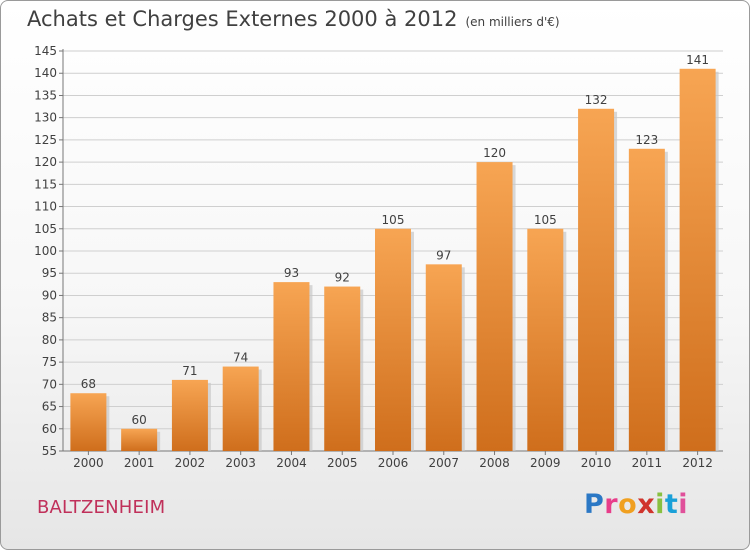 This screenshot has width=750, height=550. Describe the element at coordinates (240, 463) in the screenshot. I see `x-tick-label: 2003` at that location.